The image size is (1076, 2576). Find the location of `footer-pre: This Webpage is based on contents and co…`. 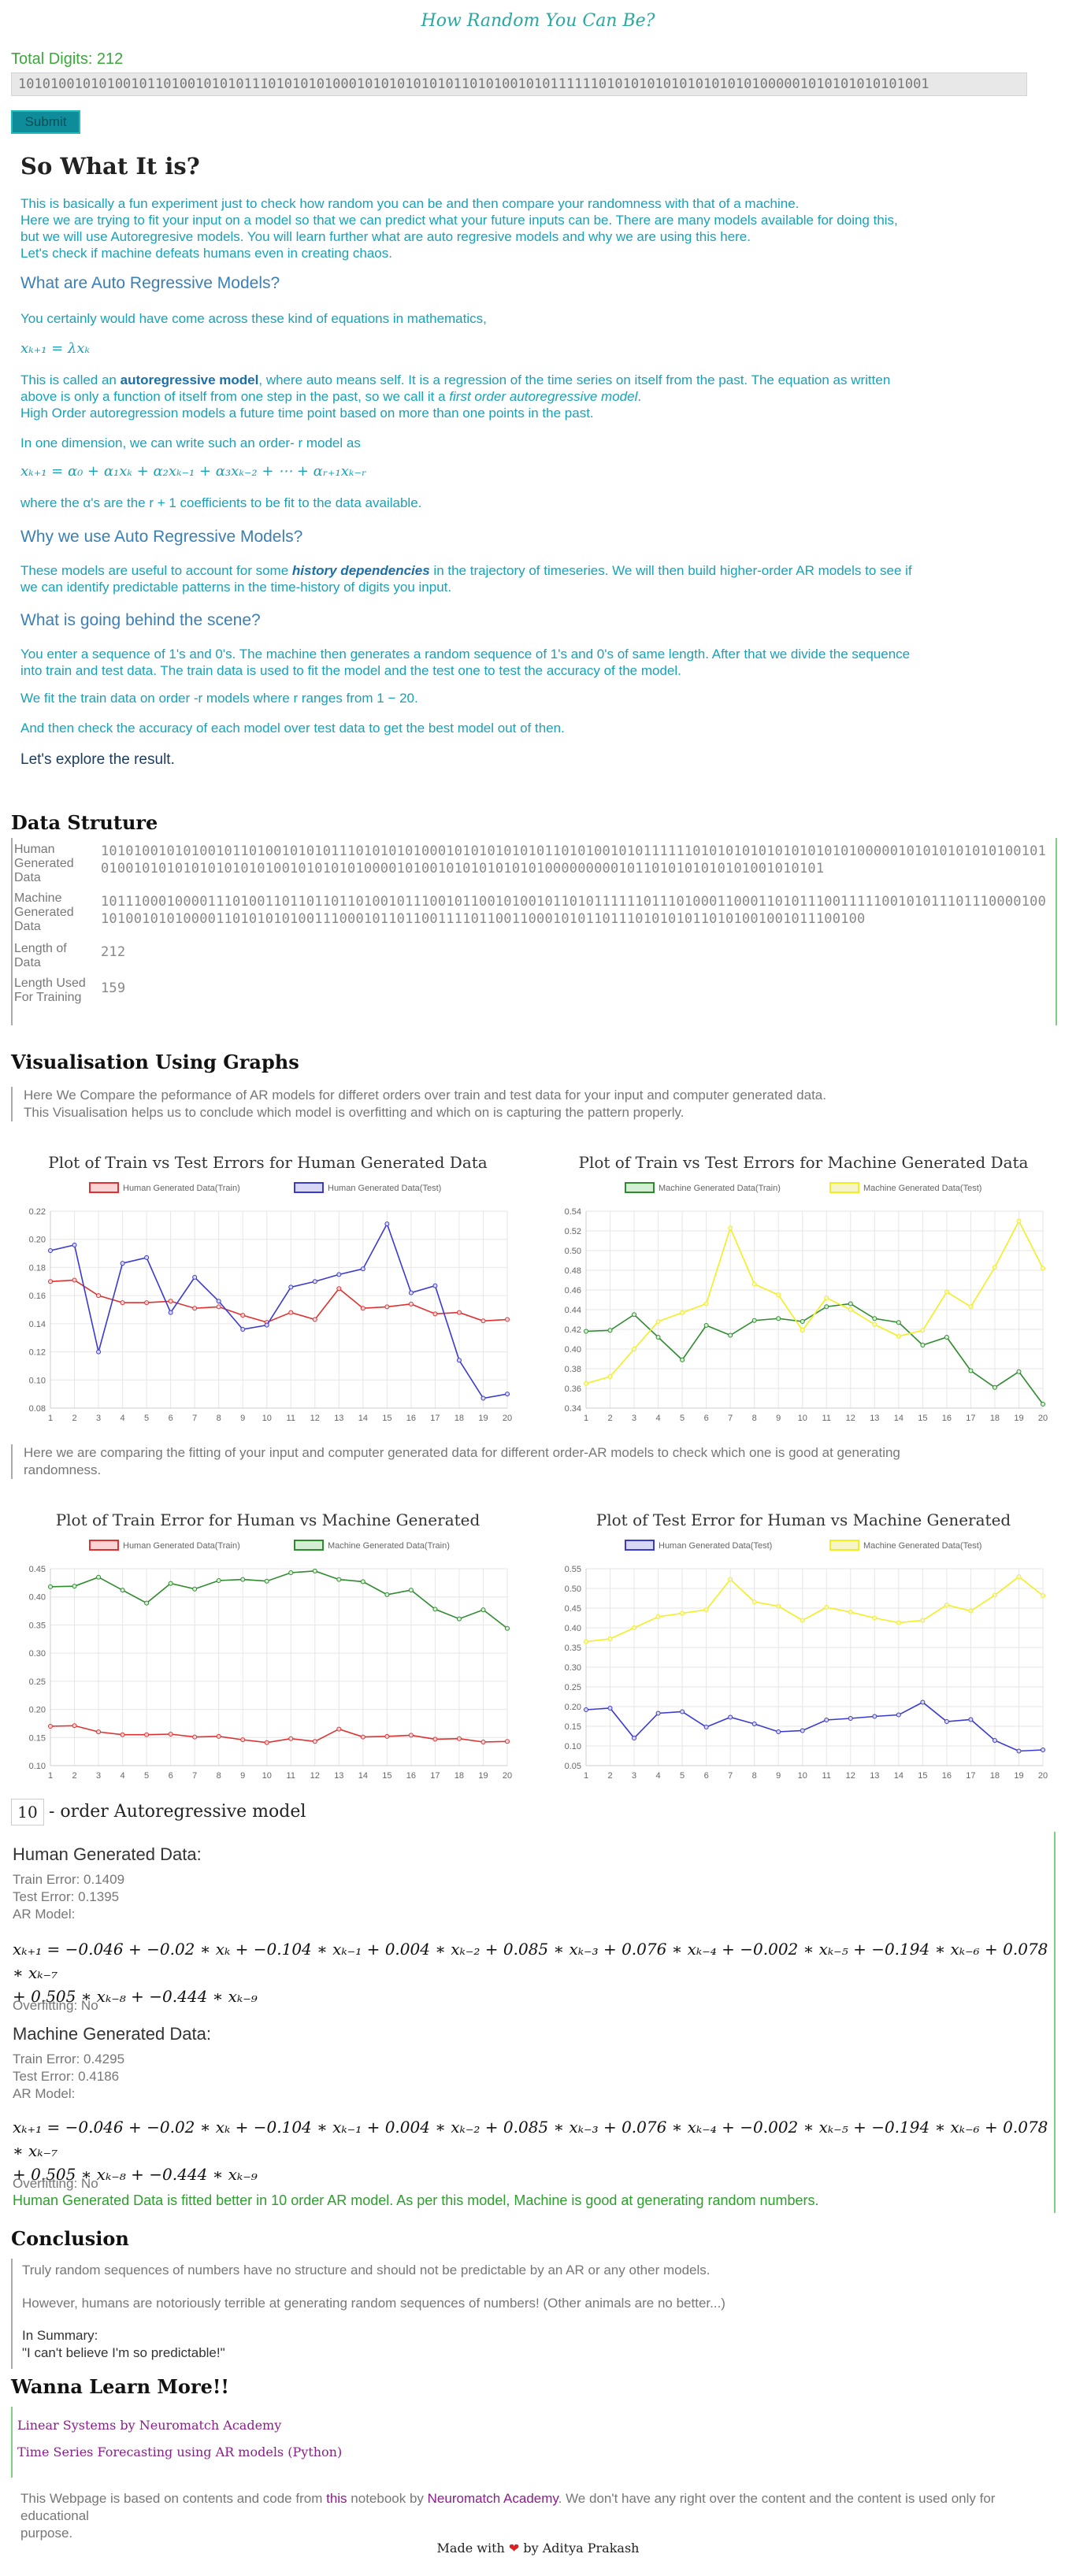

footer-pre: This Webpage is based on contents and co… is located at coordinates (173, 2498).